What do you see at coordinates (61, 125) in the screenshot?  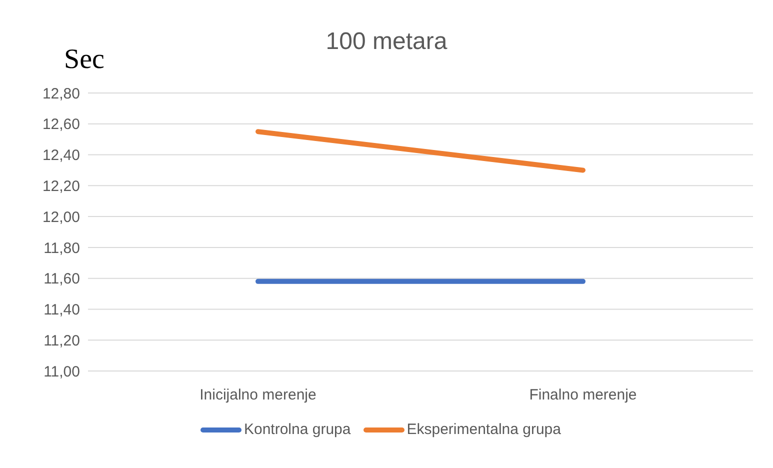 I see `y-tick-label: 12,60` at bounding box center [61, 125].